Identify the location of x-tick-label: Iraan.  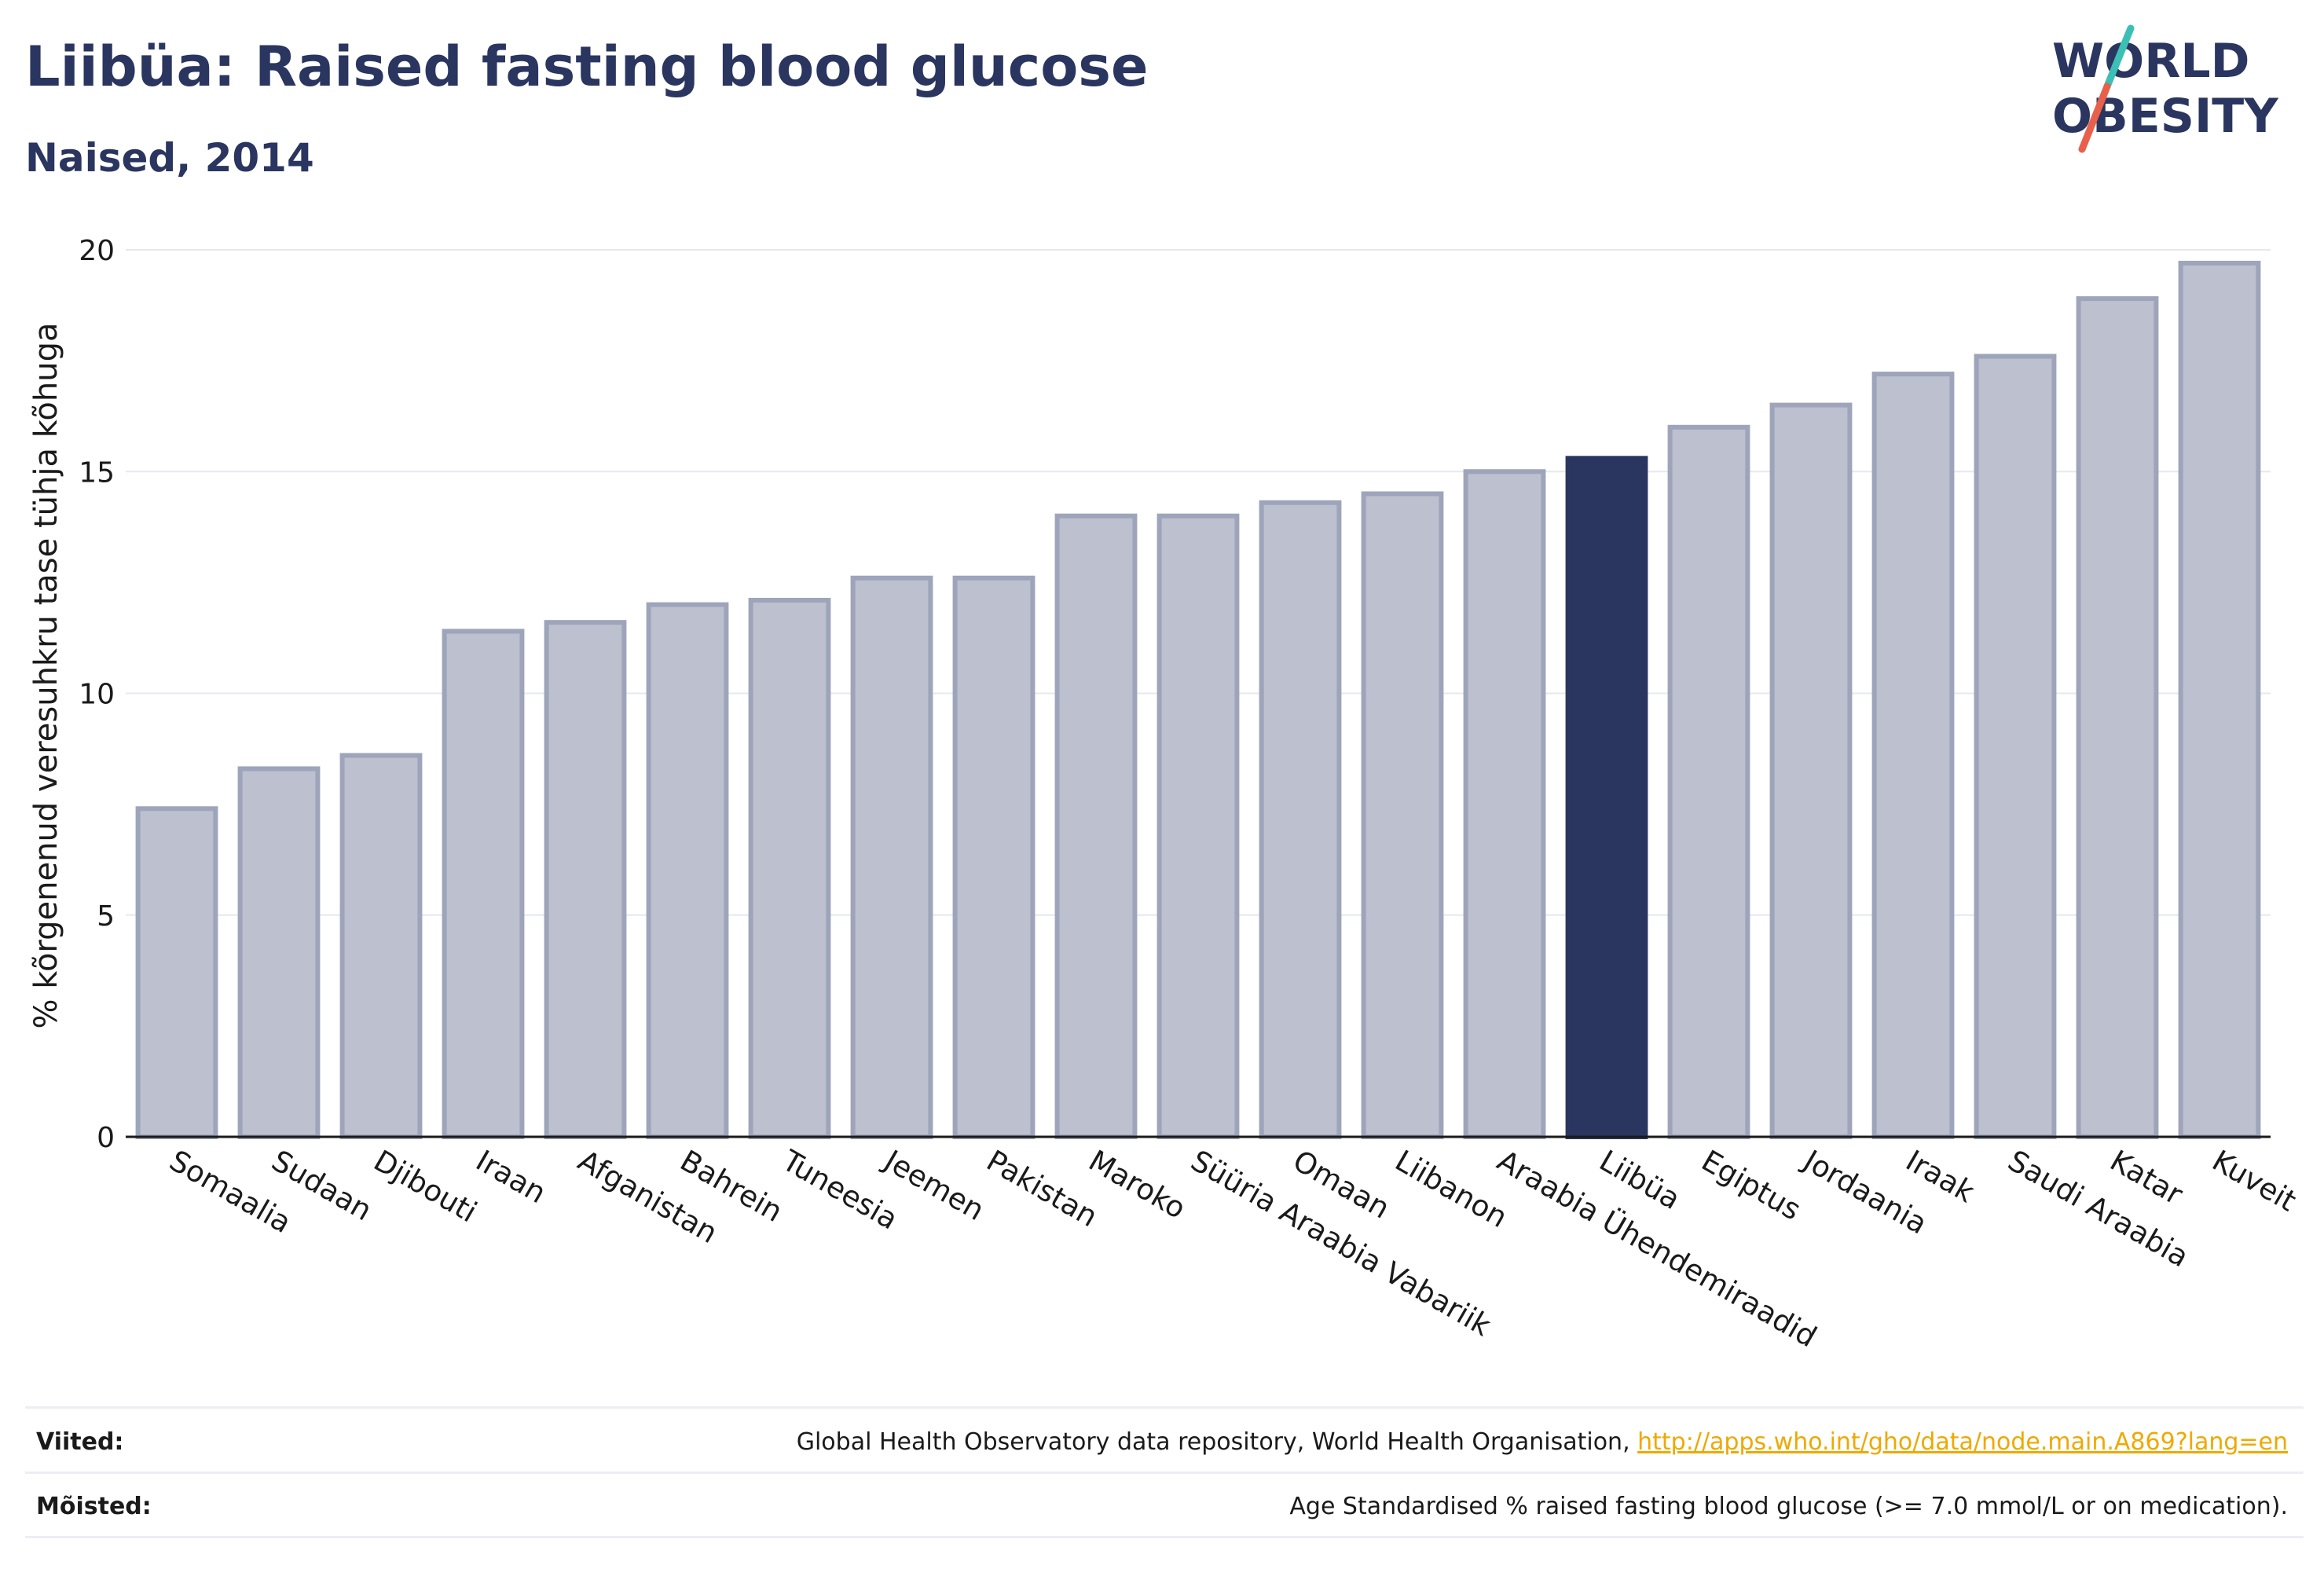
(511, 1177).